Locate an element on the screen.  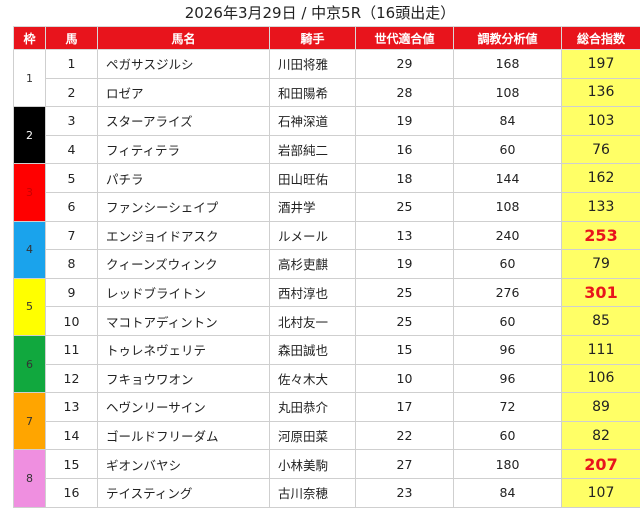
training-analysis-cell: 180 is located at coordinates (507, 464).